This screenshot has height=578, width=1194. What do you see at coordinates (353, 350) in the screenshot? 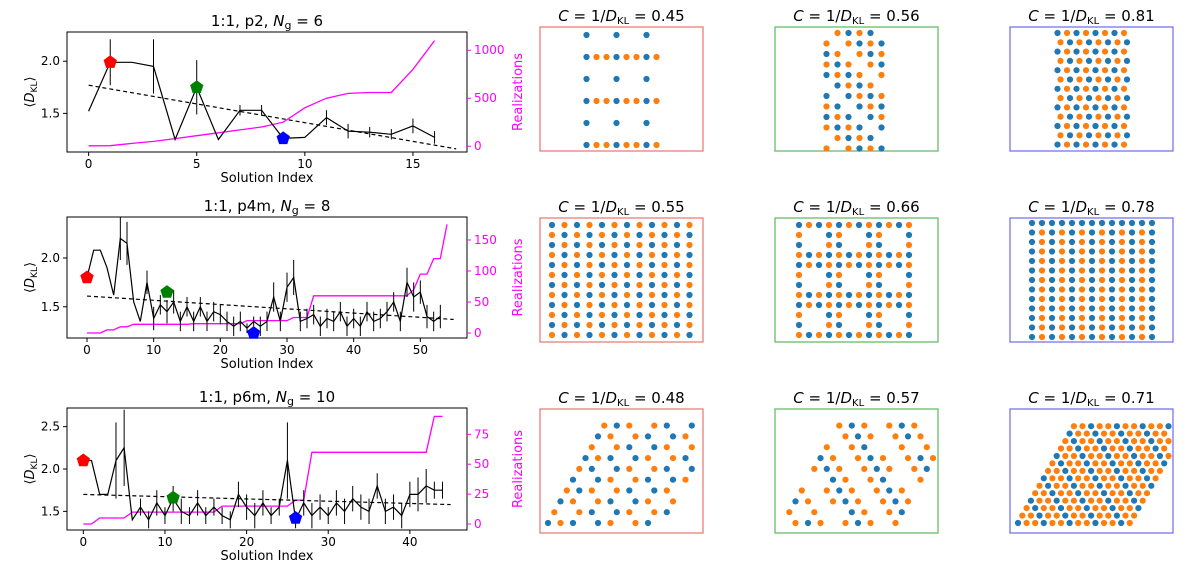
I see `x-tick-label: 40` at bounding box center [353, 350].